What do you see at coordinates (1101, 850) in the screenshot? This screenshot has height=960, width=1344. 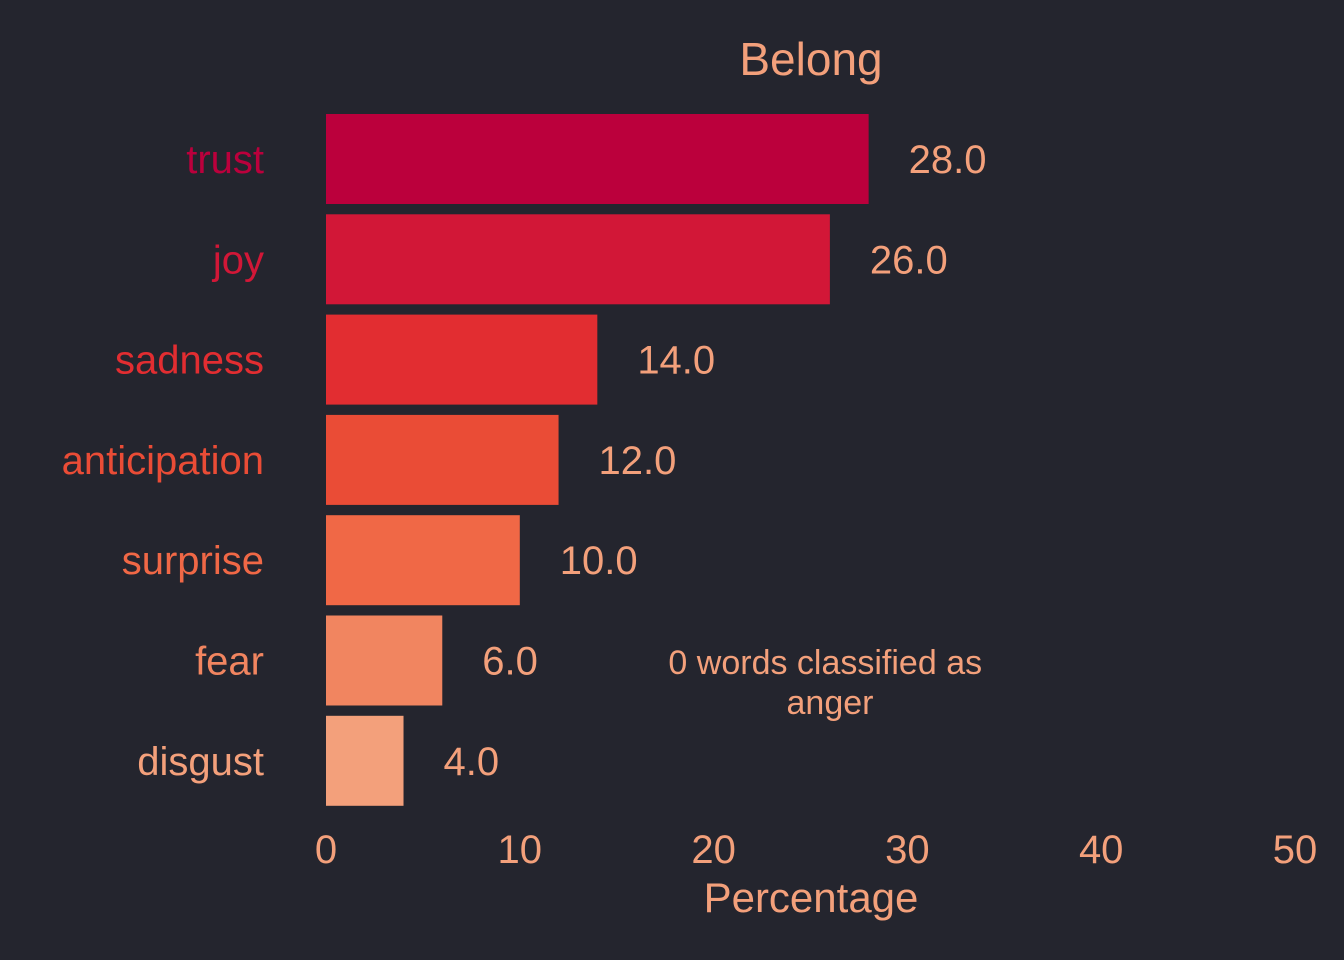 I see `x-tick-label: 40` at bounding box center [1101, 850].